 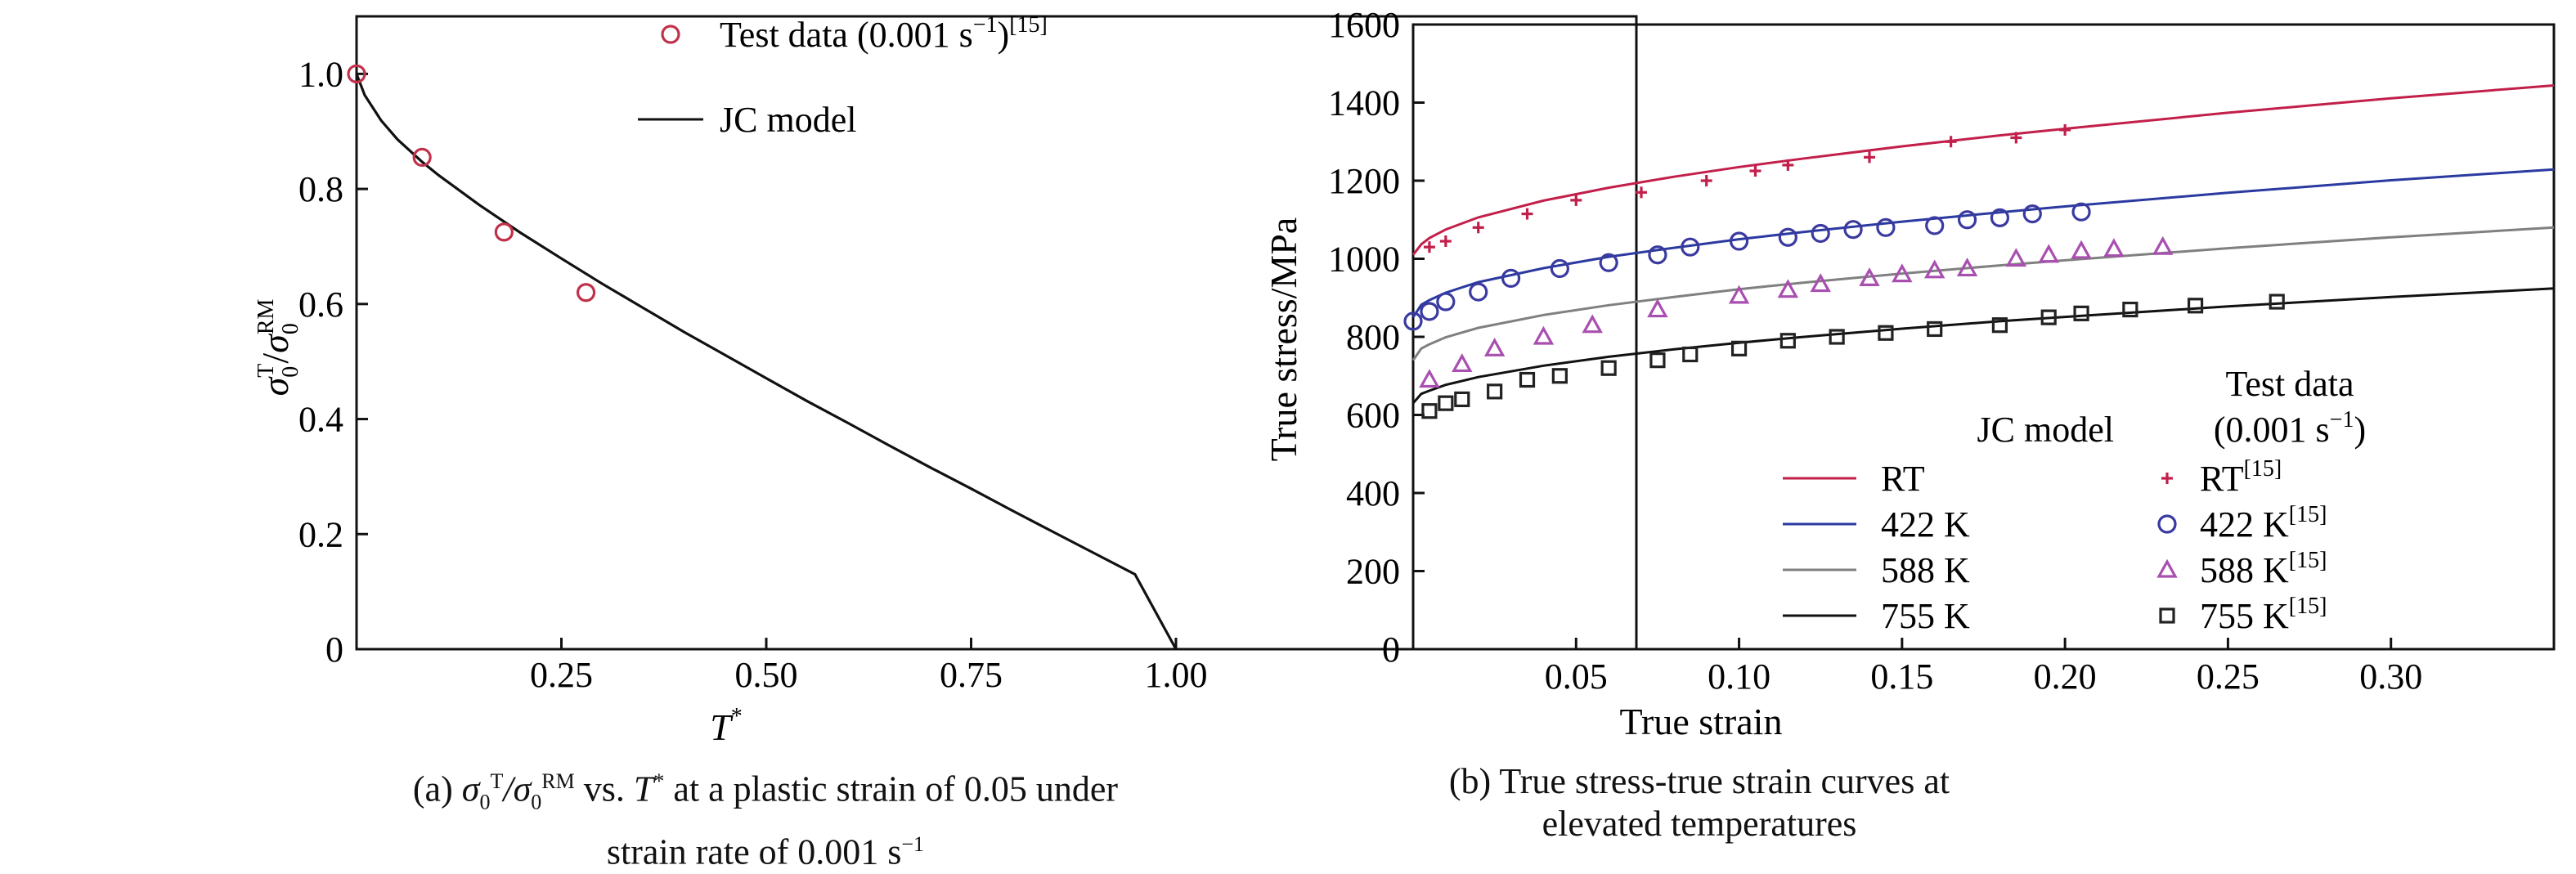 I want to click on chart-a-legend: Test data (0.001 s−1)[15] JC model, so click(x=843, y=76).